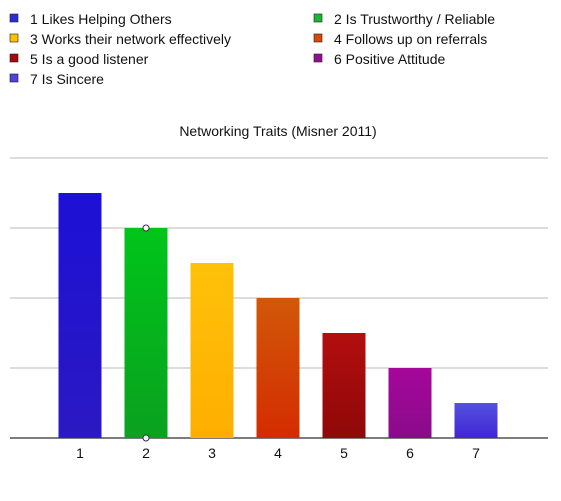 This screenshot has width=561, height=501. I want to click on legend-item: 3 Works their network effectively, so click(120, 39).